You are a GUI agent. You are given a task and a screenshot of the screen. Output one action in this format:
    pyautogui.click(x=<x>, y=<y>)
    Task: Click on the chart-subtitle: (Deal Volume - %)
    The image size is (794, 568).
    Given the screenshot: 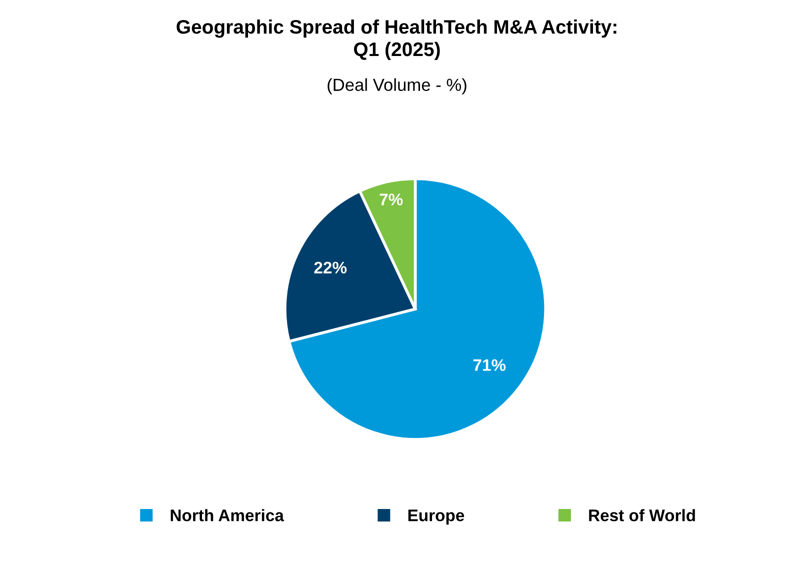 What is the action you would take?
    pyautogui.click(x=397, y=86)
    